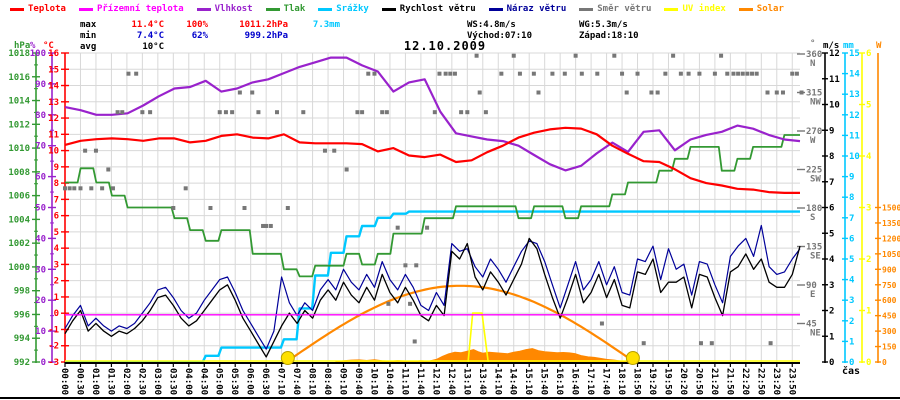  I want to click on svg-text: 1012, so click(19, 125).